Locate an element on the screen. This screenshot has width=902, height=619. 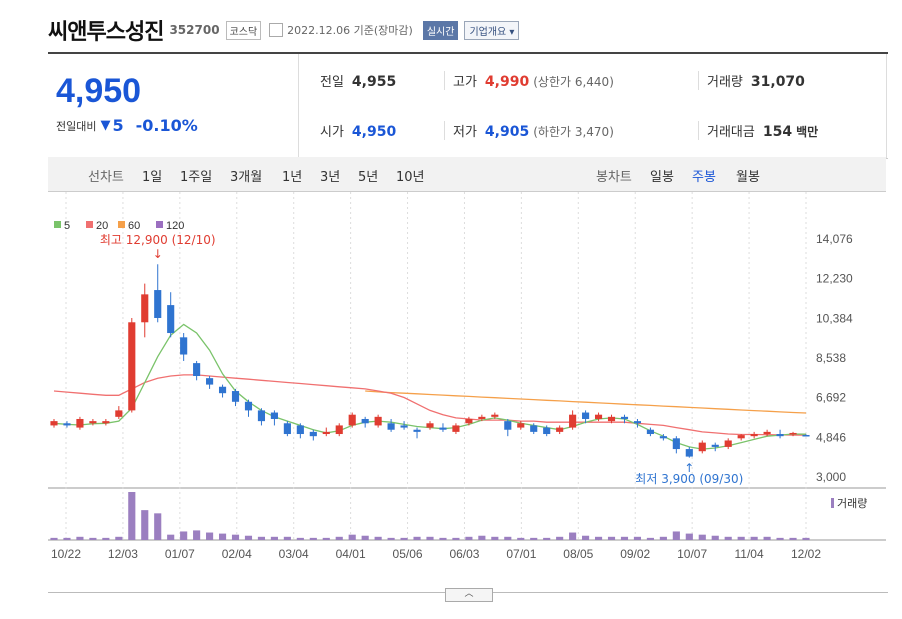
high-price: 고가 4,990 (상한가 6,440) is located at coordinates (529, 80).